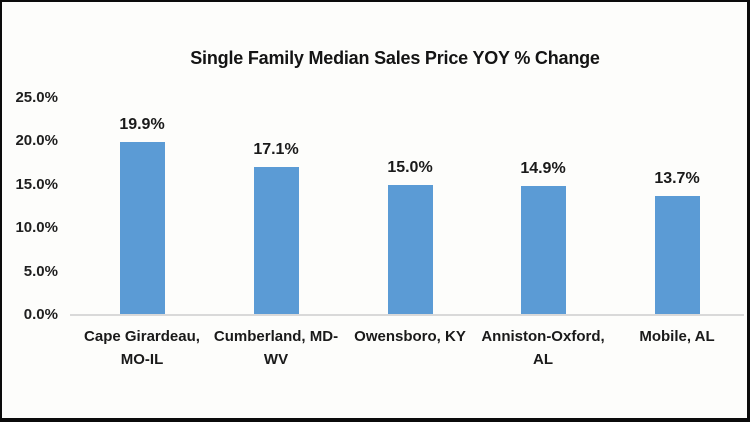  What do you see at coordinates (40, 271) in the screenshot?
I see `y-tick-label: 5.0%` at bounding box center [40, 271].